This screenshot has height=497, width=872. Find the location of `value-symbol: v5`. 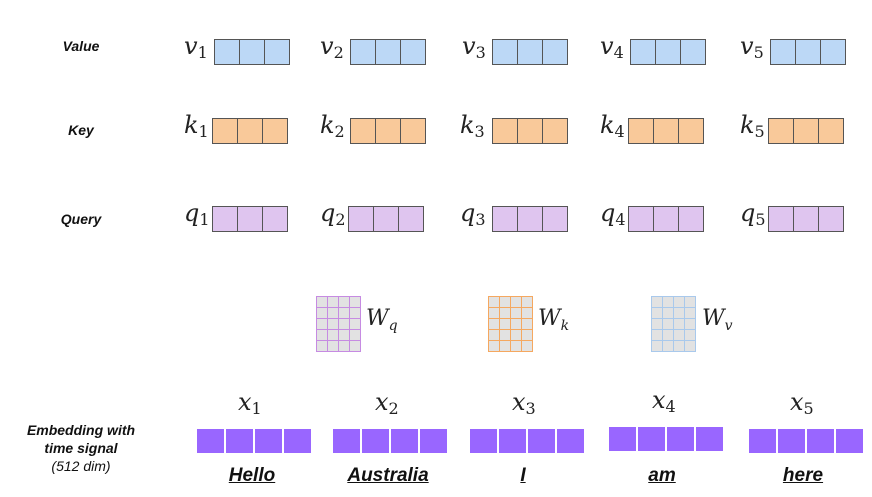

value-symbol: v5 is located at coordinates (752, 47).